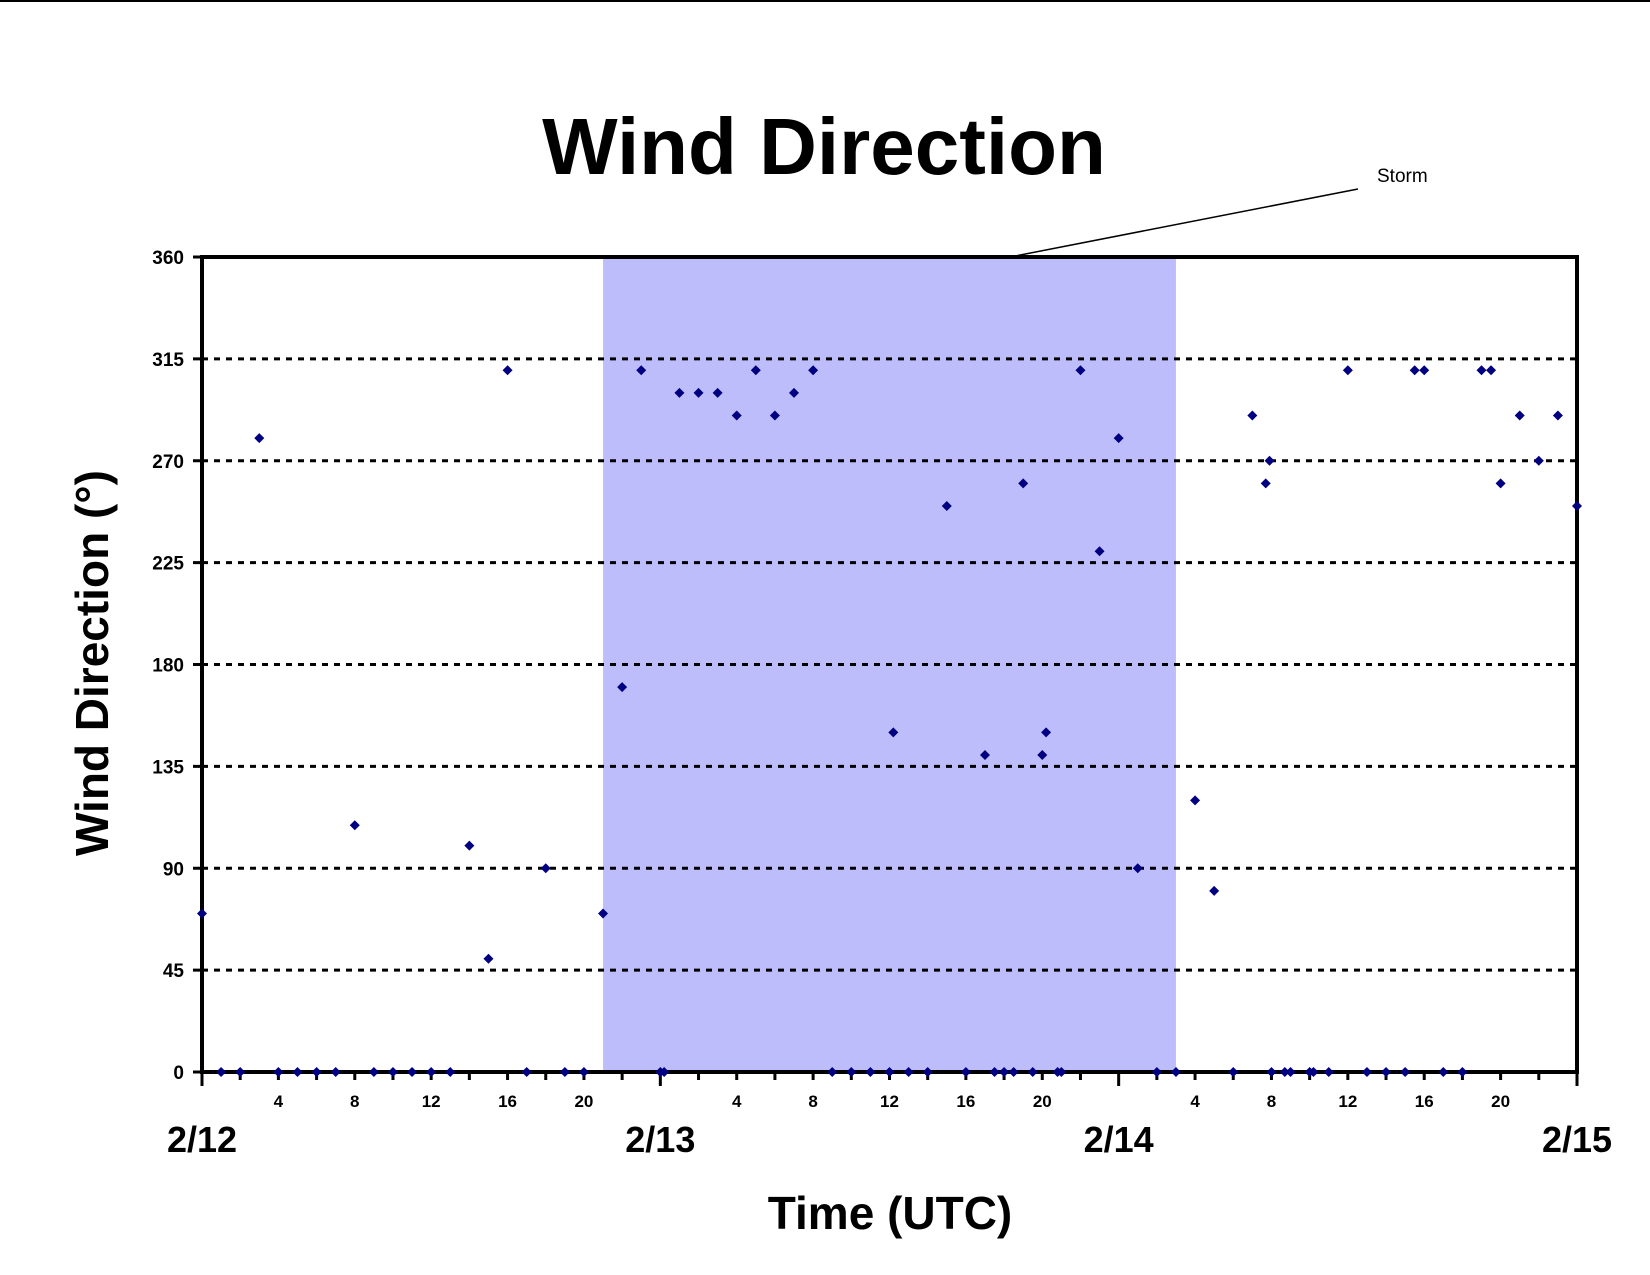 This screenshot has width=1650, height=1275. I want to click on y-tick-label: 180, so click(168, 666).